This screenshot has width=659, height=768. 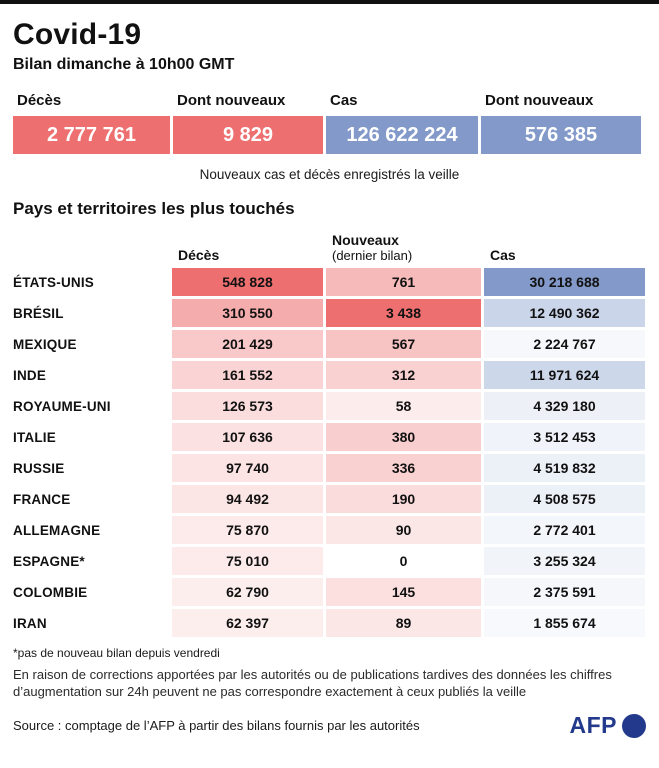 What do you see at coordinates (403, 592) in the screenshot?
I see `nouveaux-cell: 145` at bounding box center [403, 592].